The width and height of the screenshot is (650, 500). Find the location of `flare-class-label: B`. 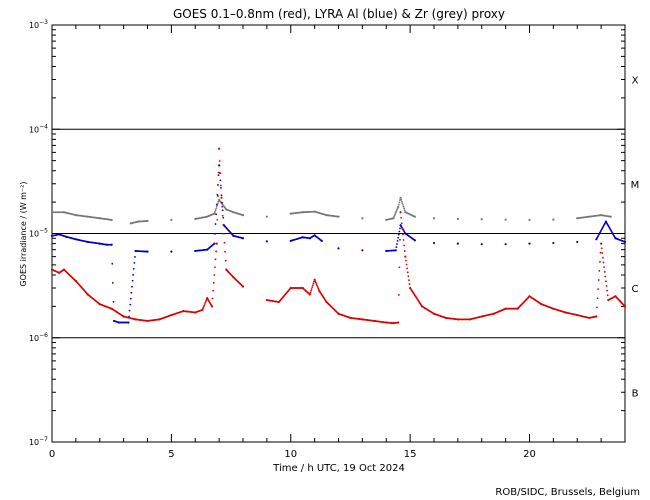

flare-class-label: B is located at coordinates (635, 393).